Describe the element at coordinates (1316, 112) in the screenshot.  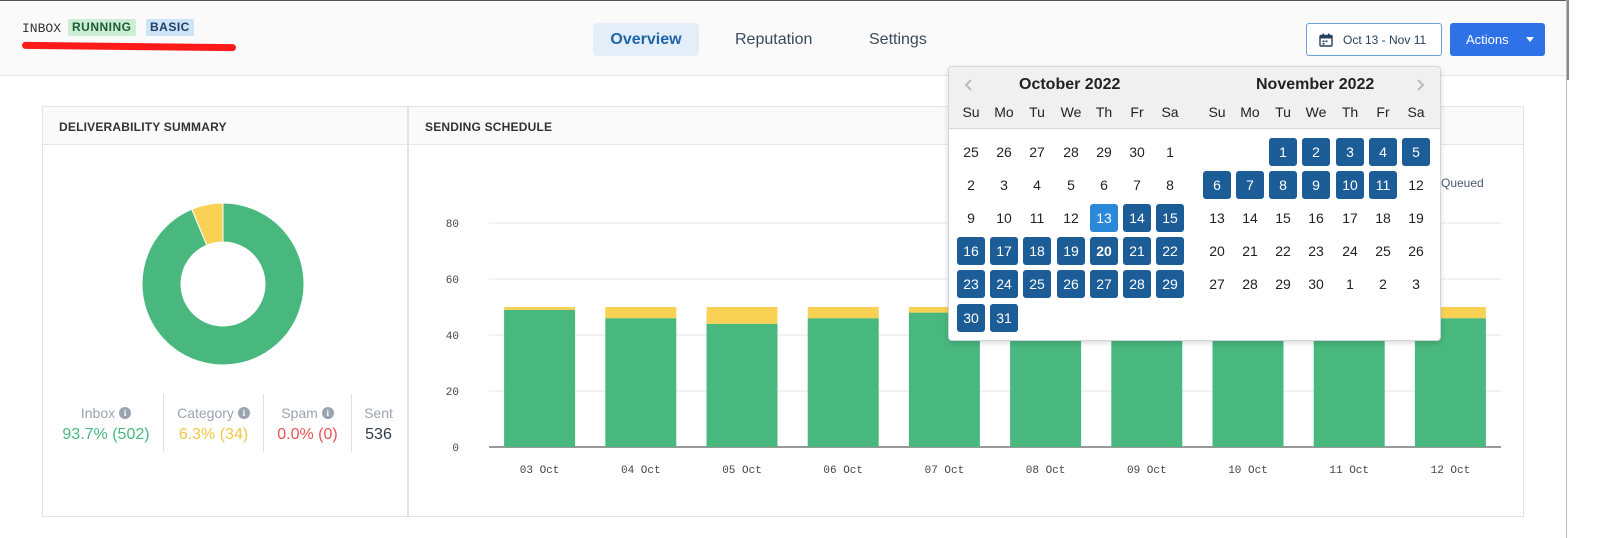
I see `weekday-label: We` at that location.